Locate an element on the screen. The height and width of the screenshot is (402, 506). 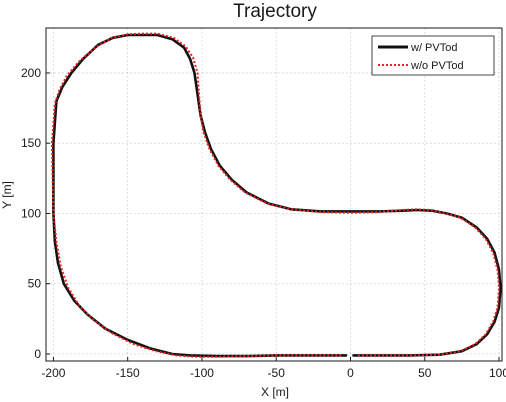
legend: w/ PVTod w/o PVTod is located at coordinates (433, 55).